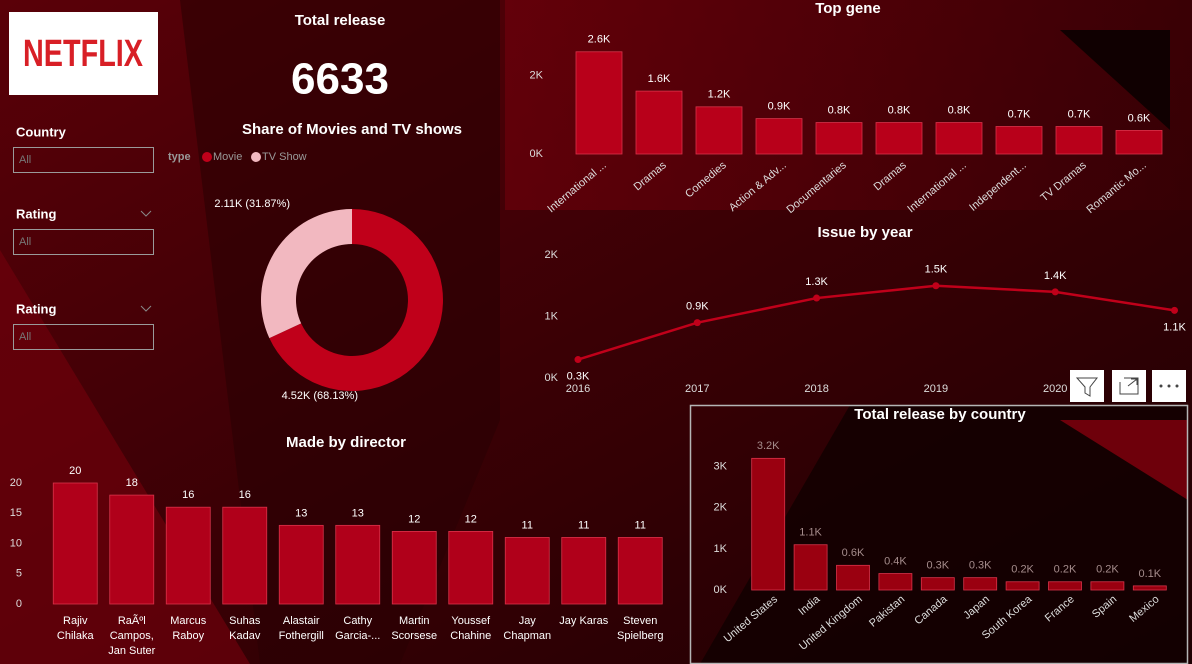  I want to click on slicer-label: Rating, so click(36, 308).